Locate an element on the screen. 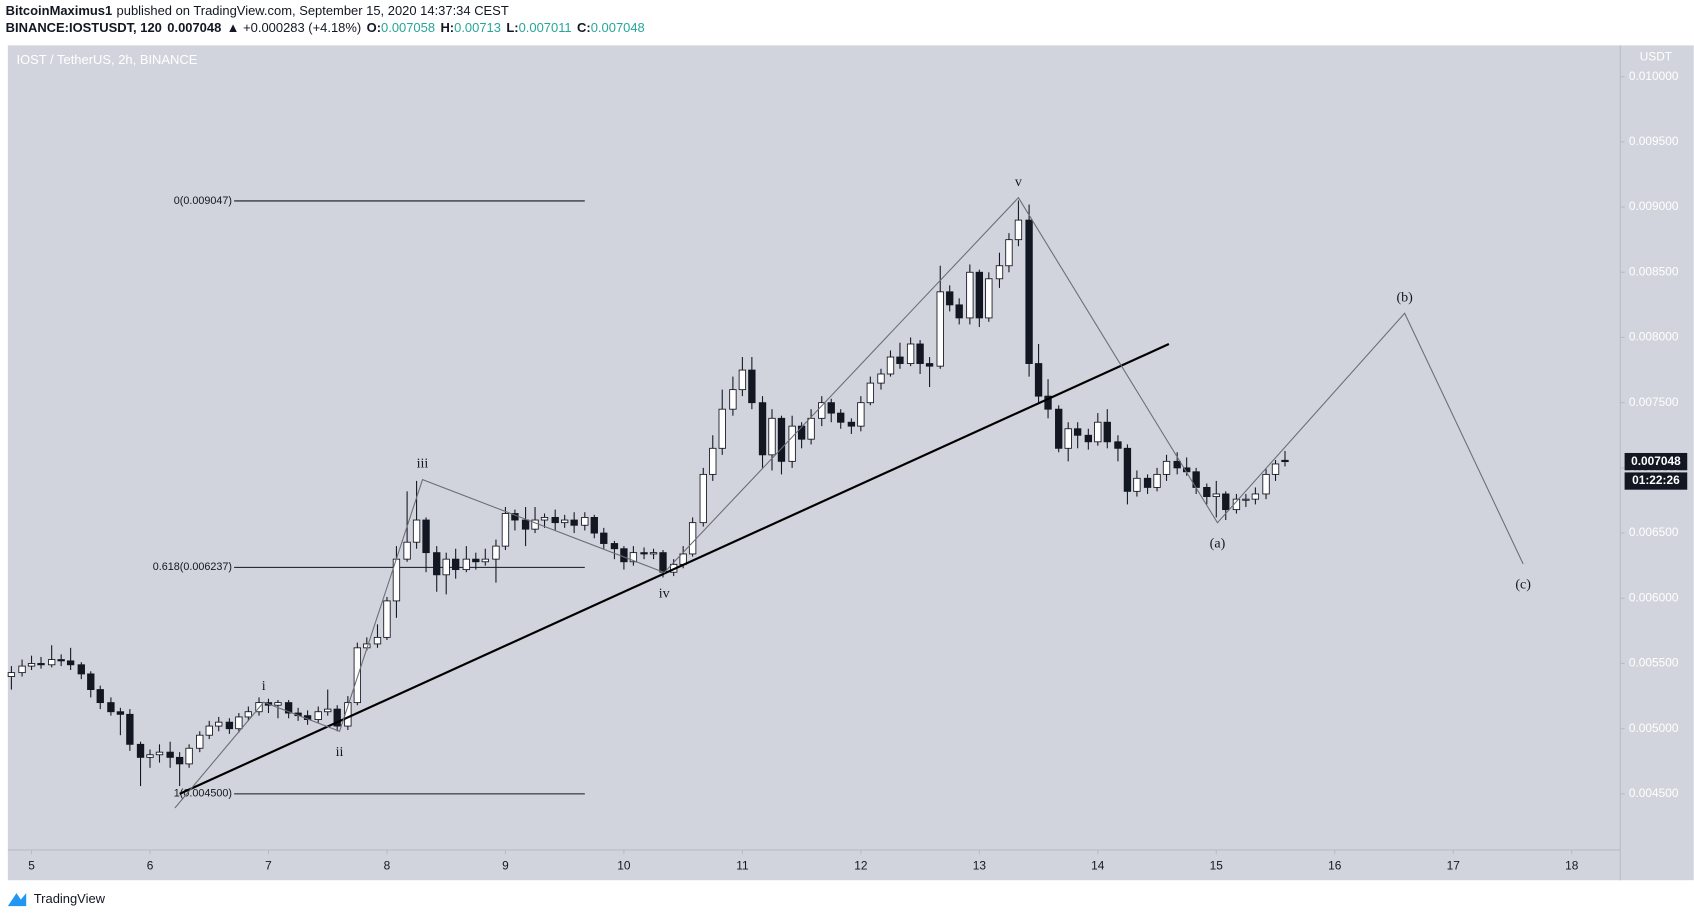  y-tick-label: 0.005000 is located at coordinates (1654, 728).